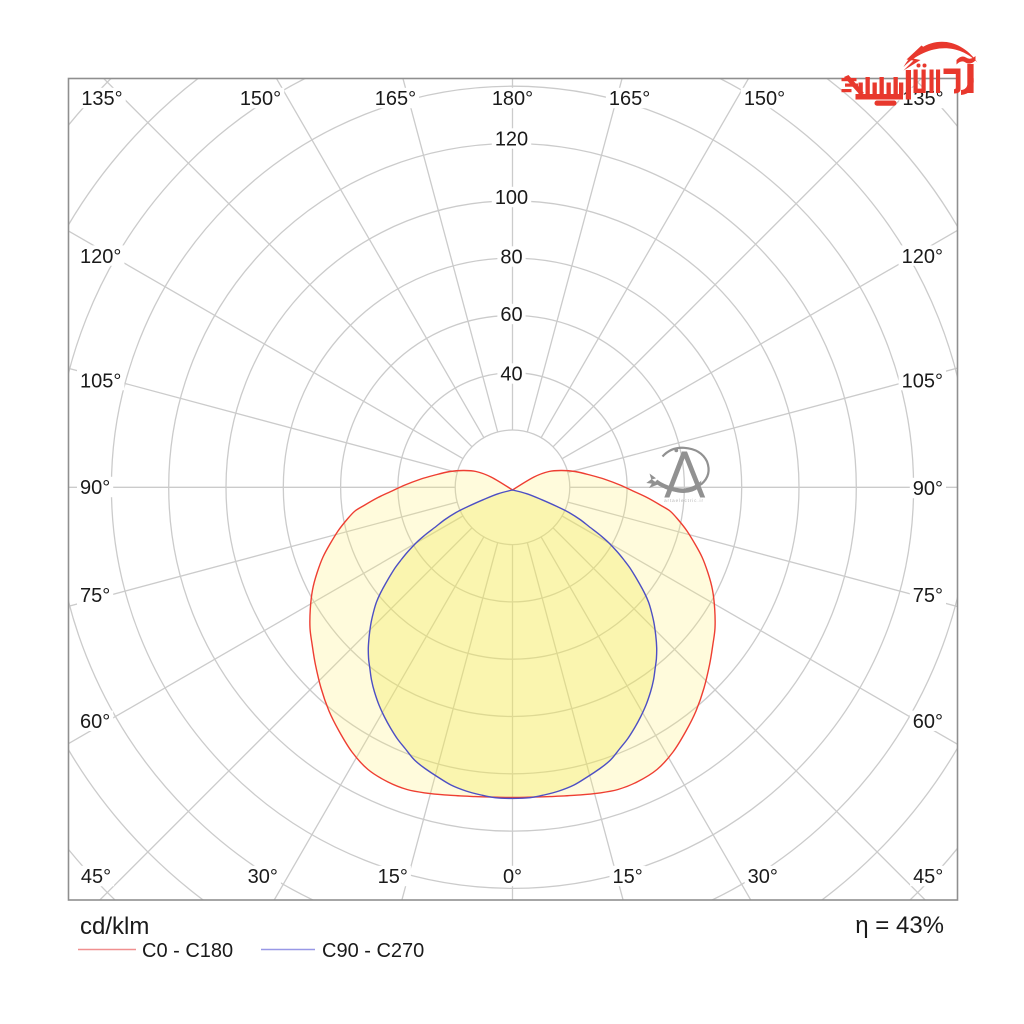 Image resolution: width=1024 pixels, height=1024 pixels. Describe the element at coordinates (511, 258) in the screenshot. I see `svg-text: 80` at that location.